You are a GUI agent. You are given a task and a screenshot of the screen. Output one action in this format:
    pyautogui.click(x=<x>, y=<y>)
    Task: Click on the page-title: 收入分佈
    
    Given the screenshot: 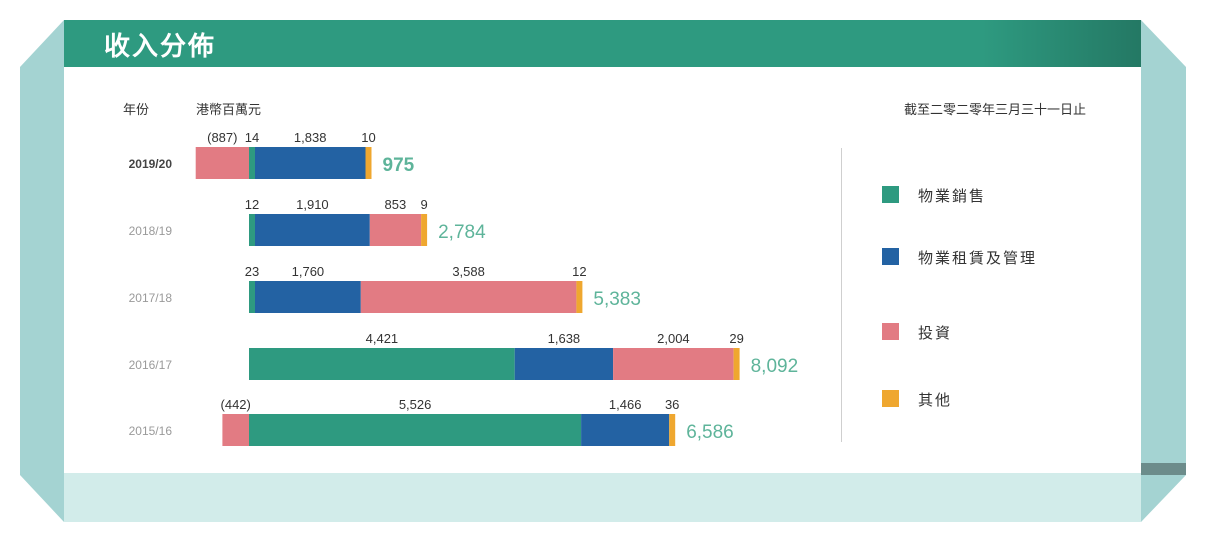 What is the action you would take?
    pyautogui.click(x=160, y=47)
    